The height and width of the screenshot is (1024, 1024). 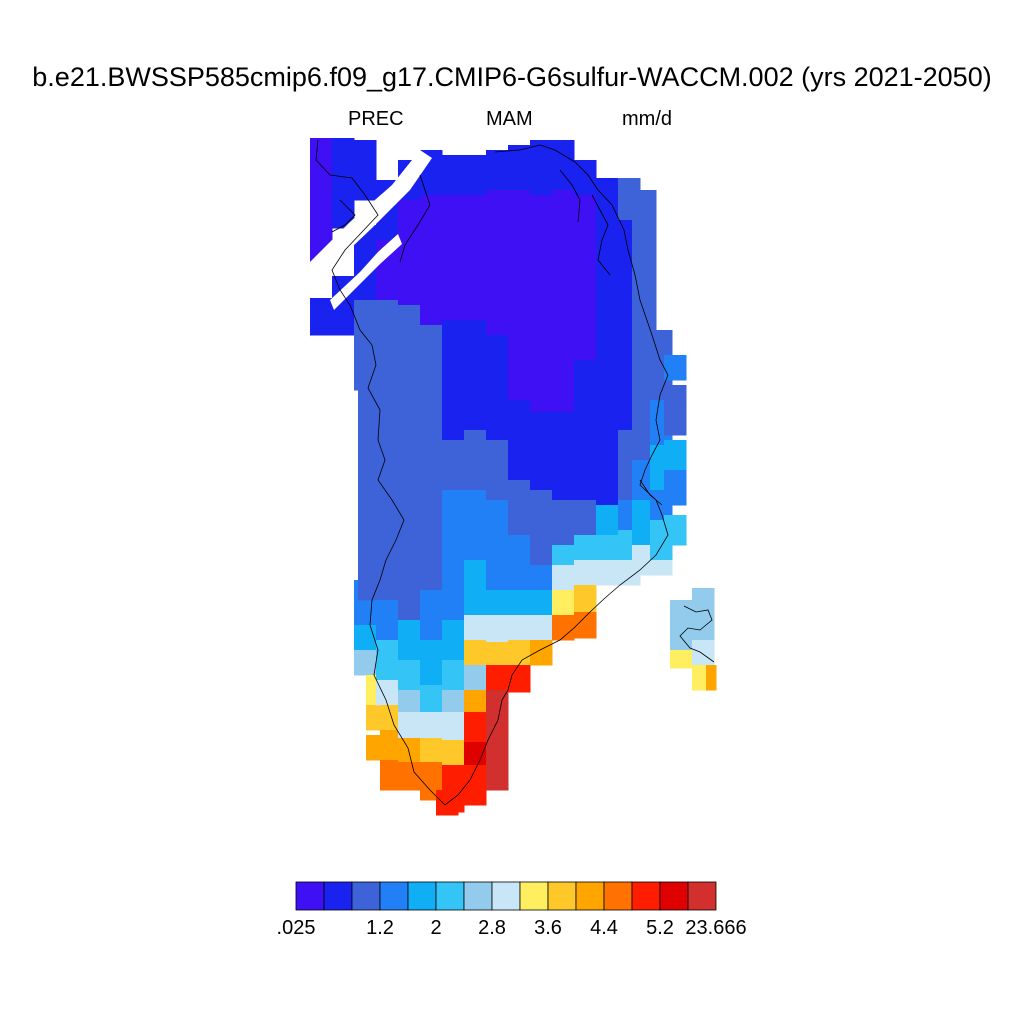 I want to click on colorbar-label: 5.2, so click(x=660, y=928).